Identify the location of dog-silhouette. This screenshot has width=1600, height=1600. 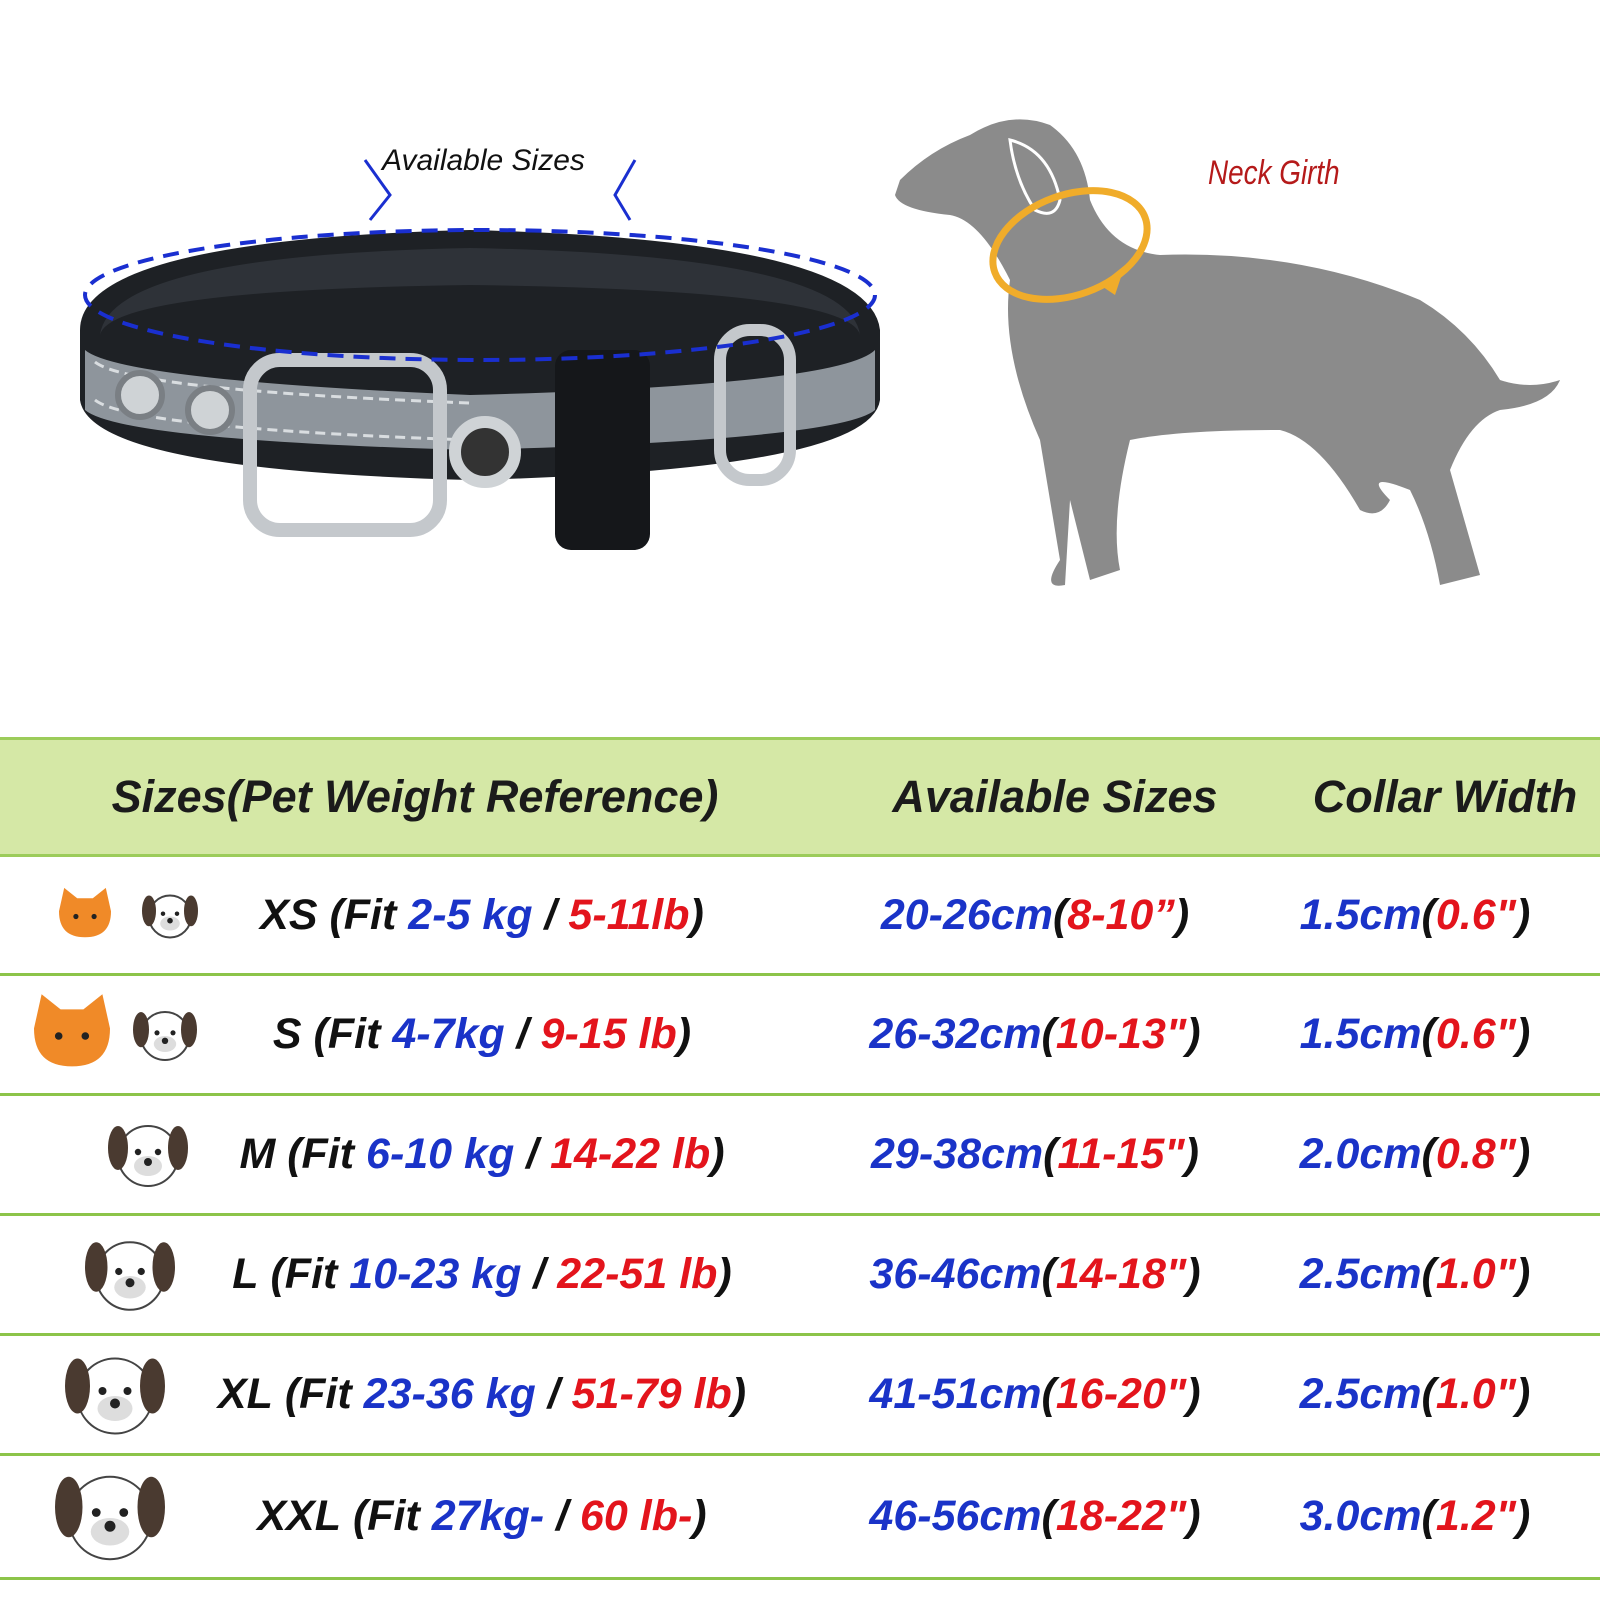
(1227, 352).